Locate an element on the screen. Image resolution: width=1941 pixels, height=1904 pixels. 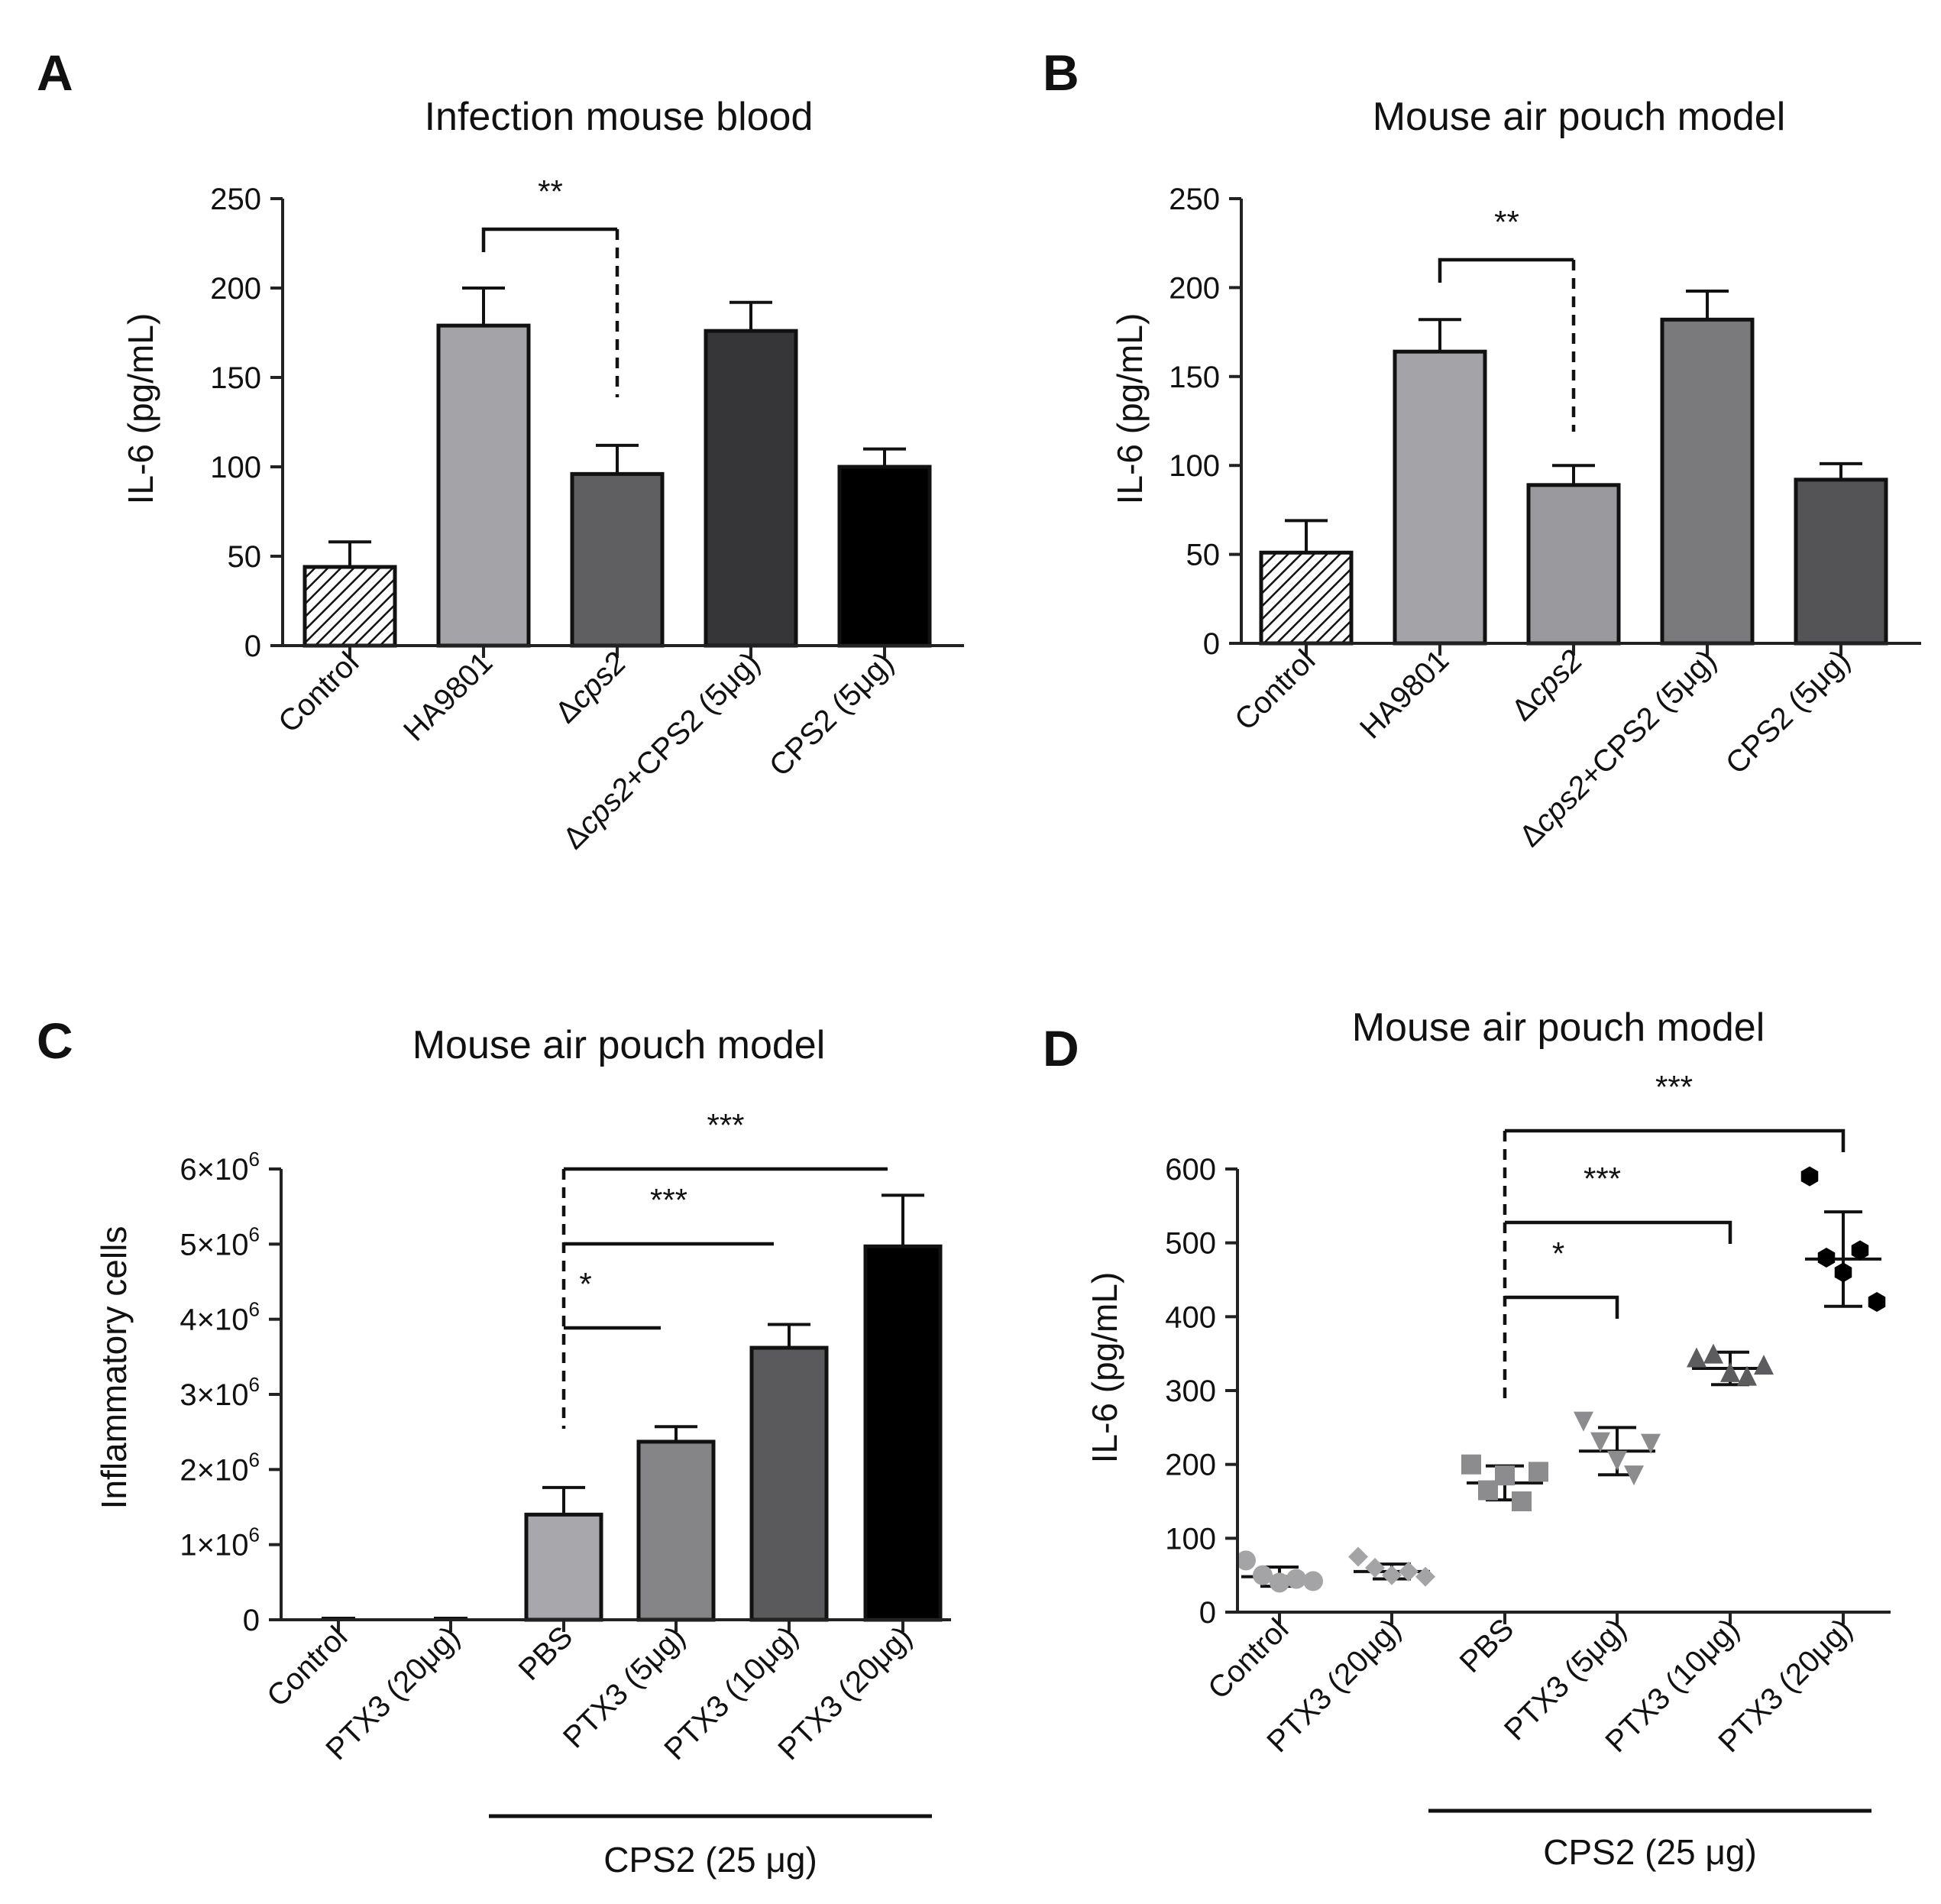
panel-a-significance: ** is located at coordinates (550, 285).